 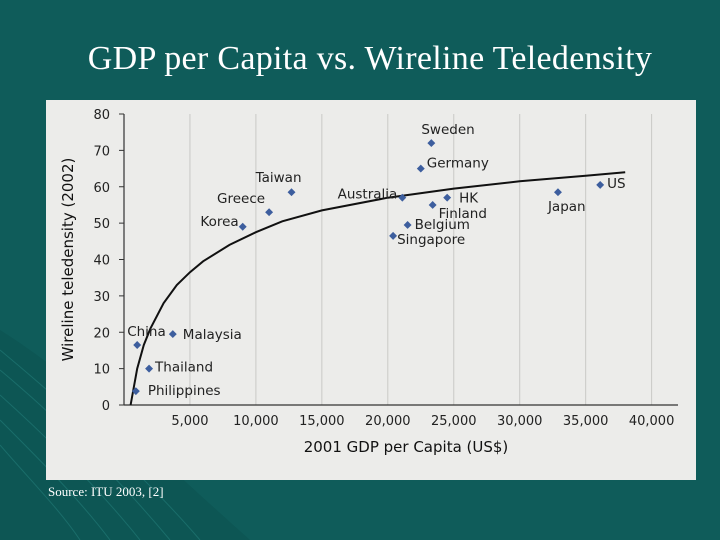 What do you see at coordinates (183, 368) in the screenshot?
I see `data-point-label: Thailand` at bounding box center [183, 368].